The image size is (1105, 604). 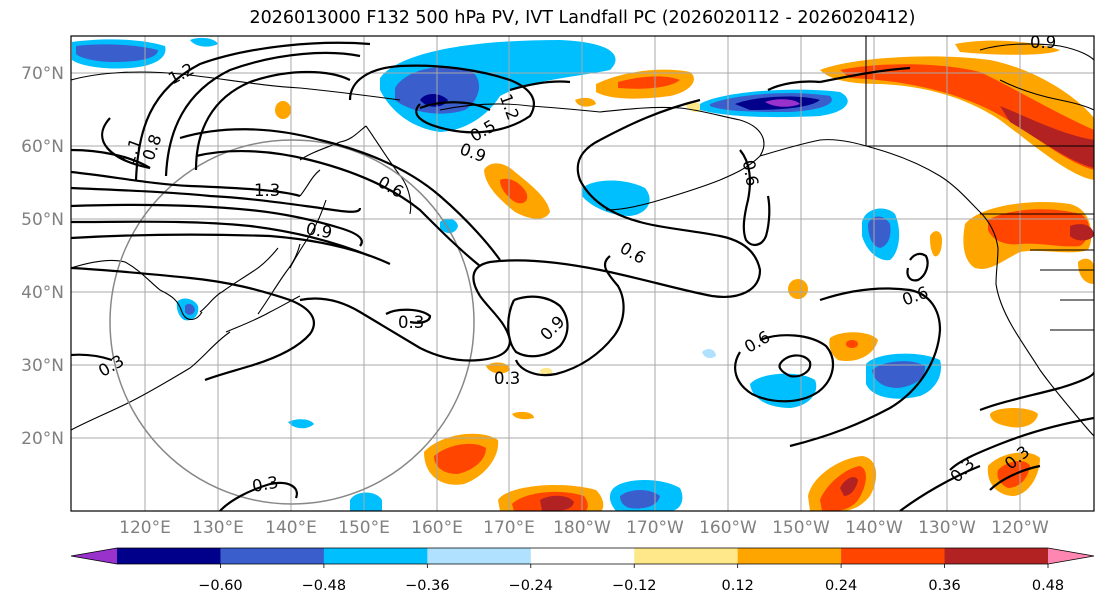 What do you see at coordinates (1048, 586) in the screenshot?
I see `colorbar-tick-label: 0.48` at bounding box center [1048, 586].